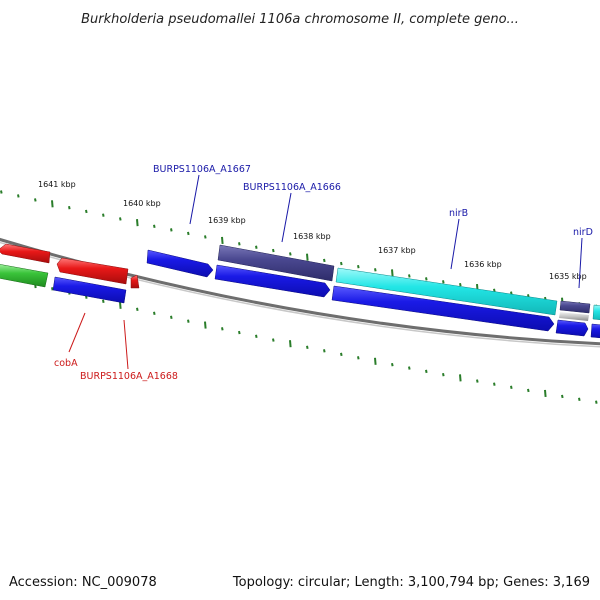 The width and height of the screenshot is (600, 600). Describe the element at coordinates (574, 316) in the screenshot. I see `gene-bar-grey` at that location.